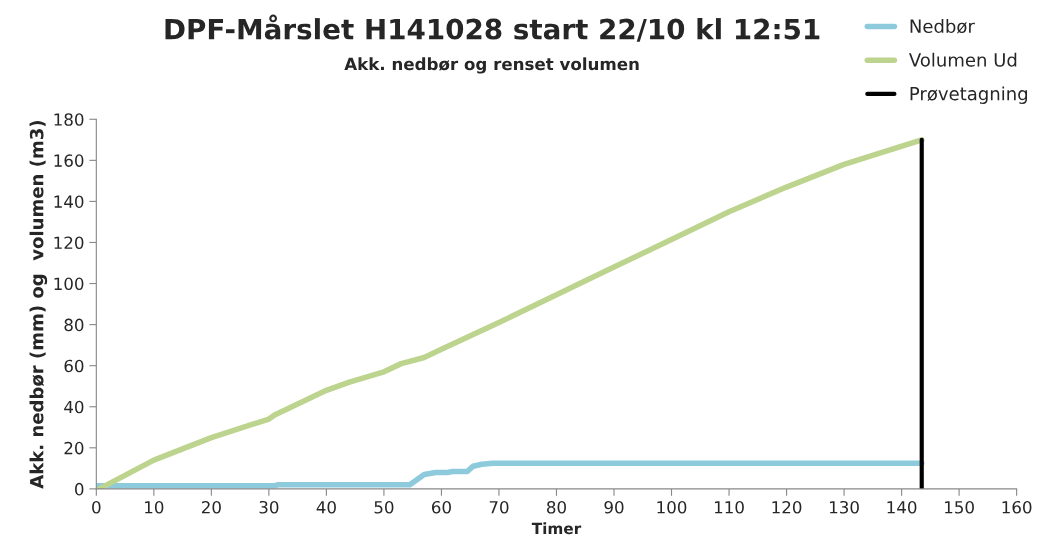 This screenshot has width=1047, height=560. I want to click on chart-title: DPF-Mårslet H141028 start 22/10 kl 12:51, so click(492, 28).